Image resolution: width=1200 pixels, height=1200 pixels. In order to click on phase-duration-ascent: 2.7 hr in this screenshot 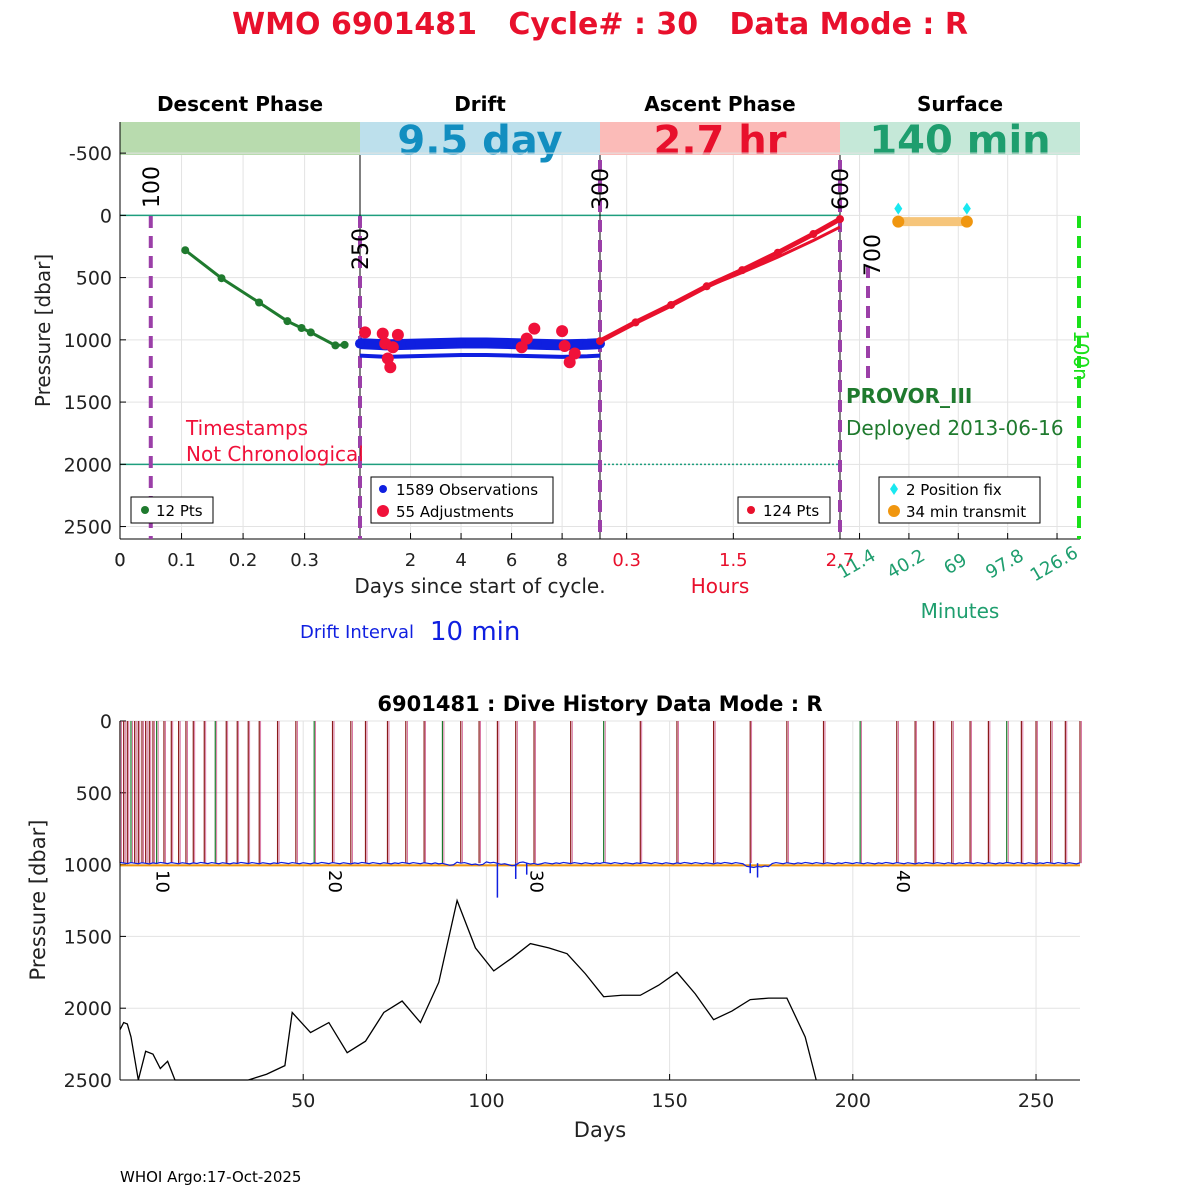, I will do `click(720, 141)`.